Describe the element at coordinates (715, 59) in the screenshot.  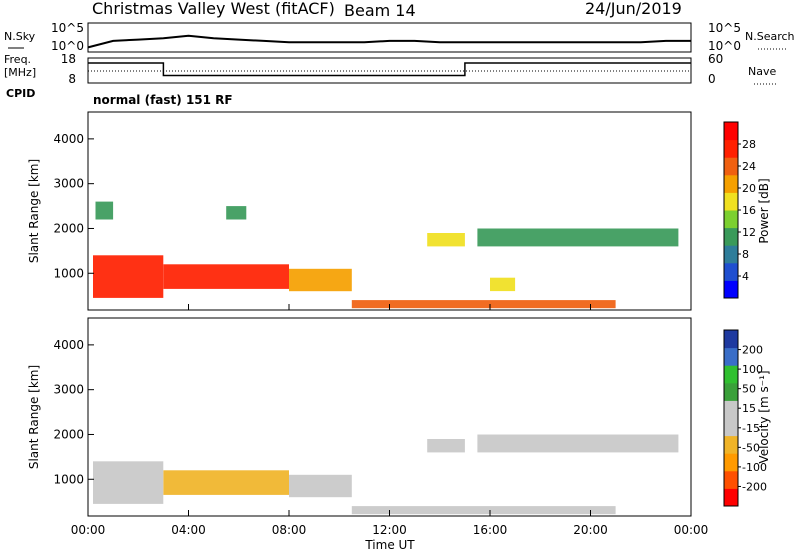
I see `nave-tick-high: 60` at that location.